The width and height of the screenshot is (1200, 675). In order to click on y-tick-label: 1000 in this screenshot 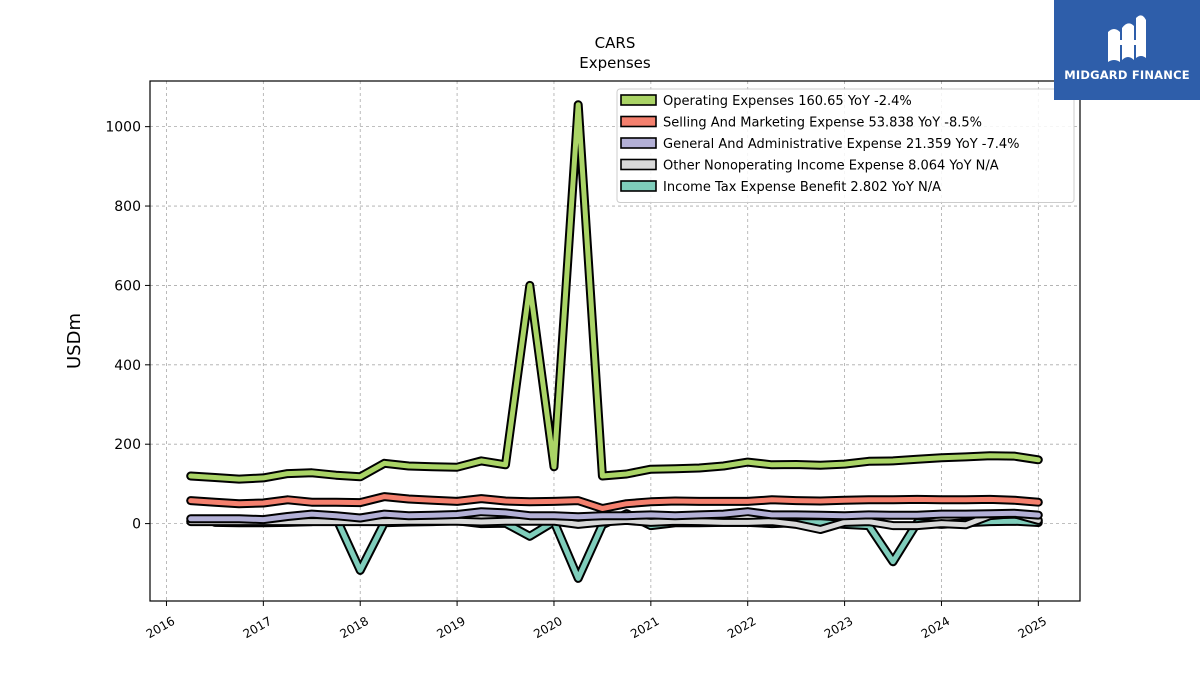, I will do `click(123, 128)`.